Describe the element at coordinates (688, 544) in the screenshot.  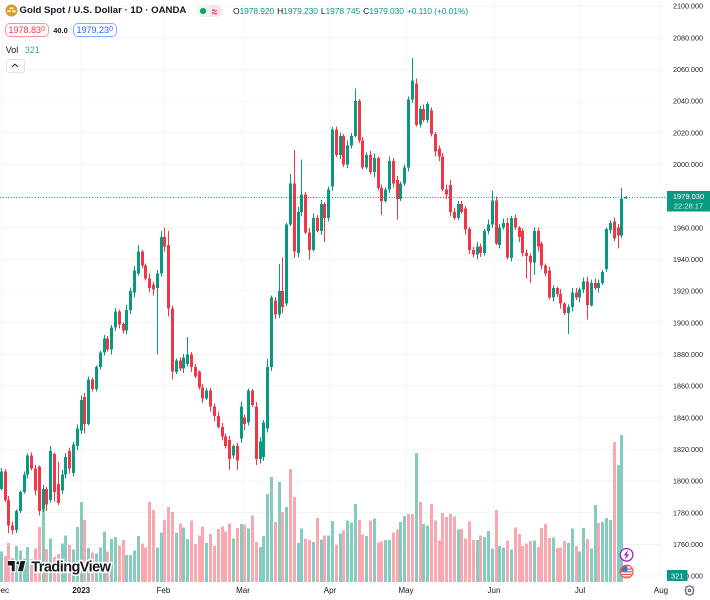
I see `svg-text: 1760.000` at that location.